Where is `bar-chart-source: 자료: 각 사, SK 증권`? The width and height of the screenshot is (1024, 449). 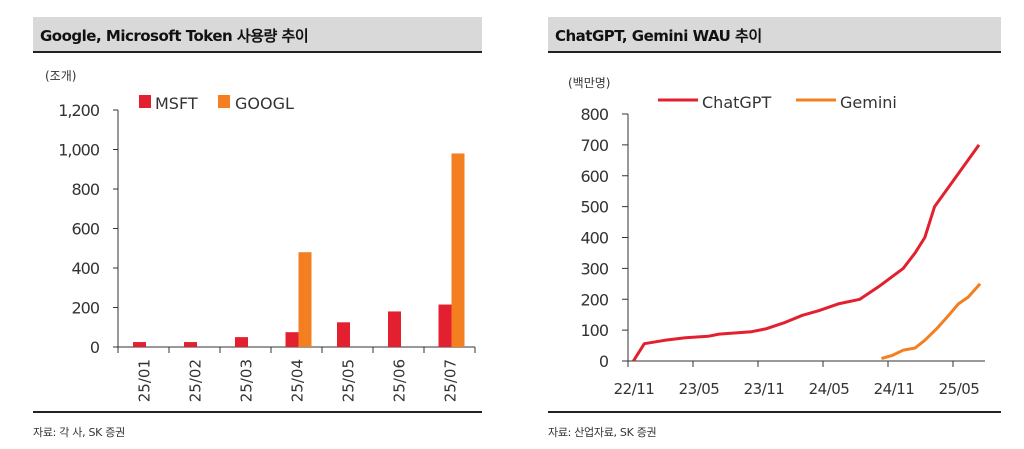 bar-chart-source: 자료: 각 사, SK 증권 is located at coordinates (79, 432).